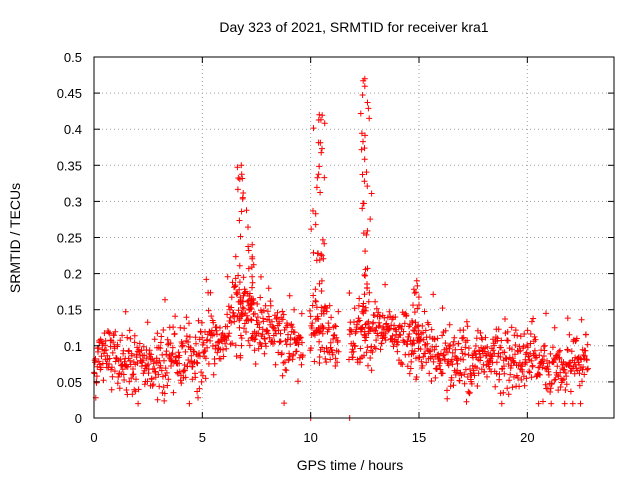 The image size is (640, 480). I want to click on y-tick-label: 0.5, so click(73, 57).